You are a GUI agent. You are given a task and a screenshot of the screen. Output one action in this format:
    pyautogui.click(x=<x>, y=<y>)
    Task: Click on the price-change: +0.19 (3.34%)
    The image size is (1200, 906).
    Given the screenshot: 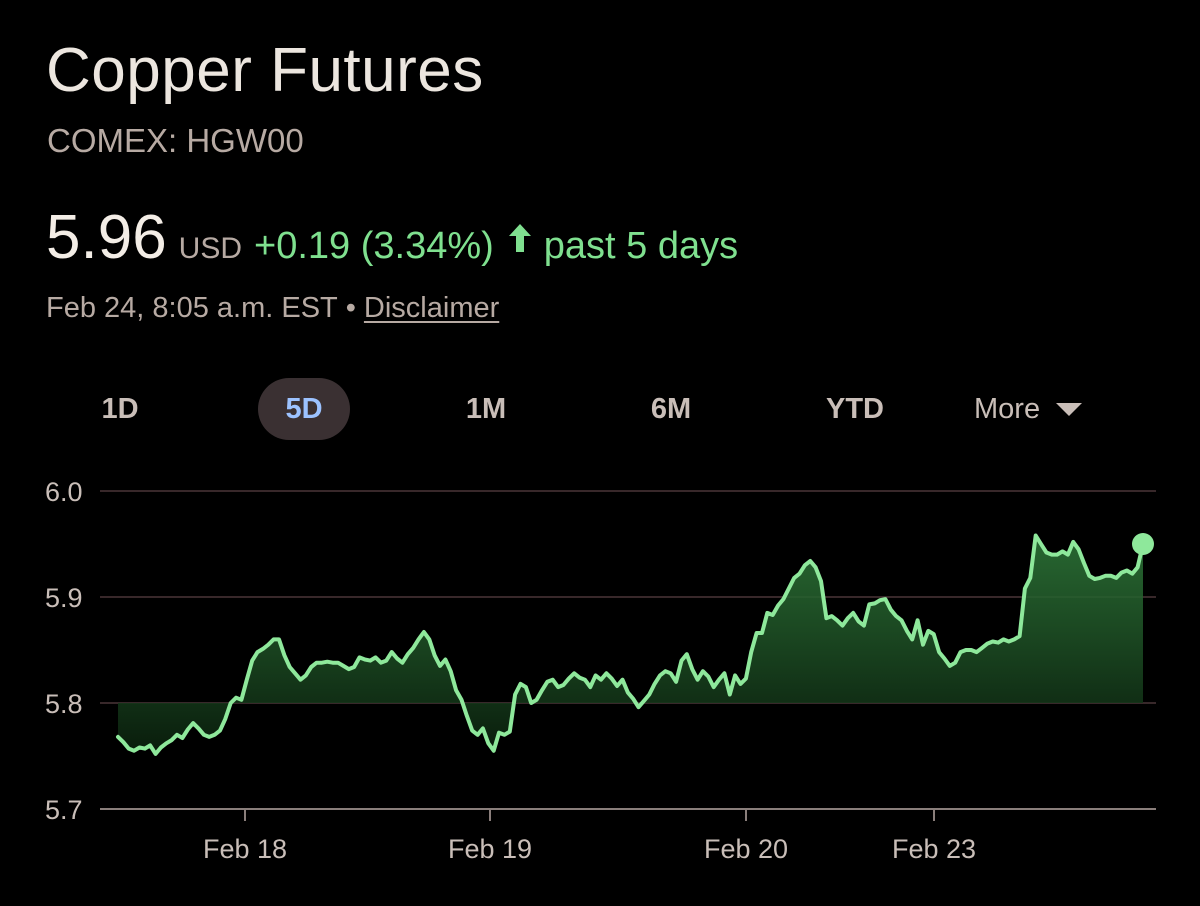 What is the action you would take?
    pyautogui.click(x=374, y=246)
    